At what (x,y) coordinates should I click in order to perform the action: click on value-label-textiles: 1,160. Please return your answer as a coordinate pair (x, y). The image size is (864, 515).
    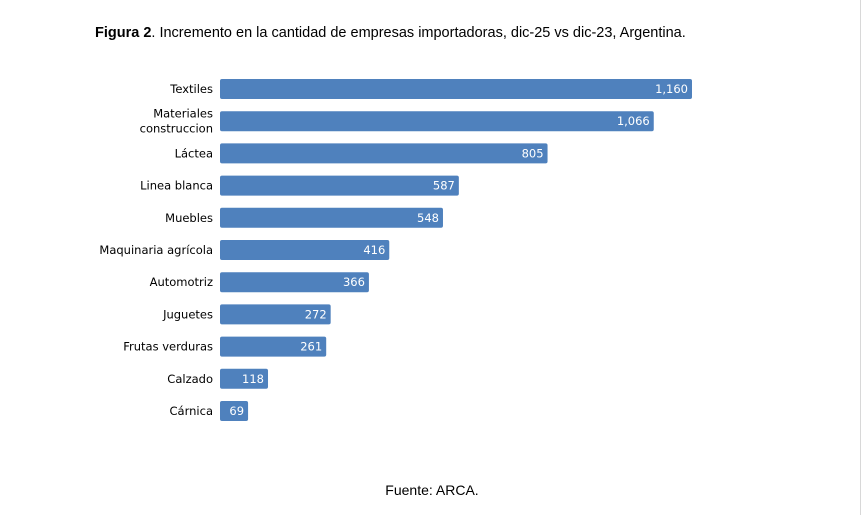
    Looking at the image, I should click on (671, 89).